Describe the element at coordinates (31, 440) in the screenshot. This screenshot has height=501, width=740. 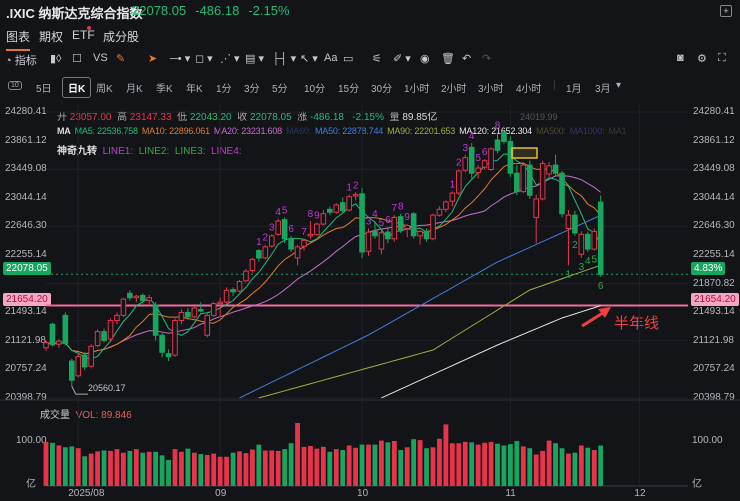
I see `vol-tick-left: 100.00` at that location.